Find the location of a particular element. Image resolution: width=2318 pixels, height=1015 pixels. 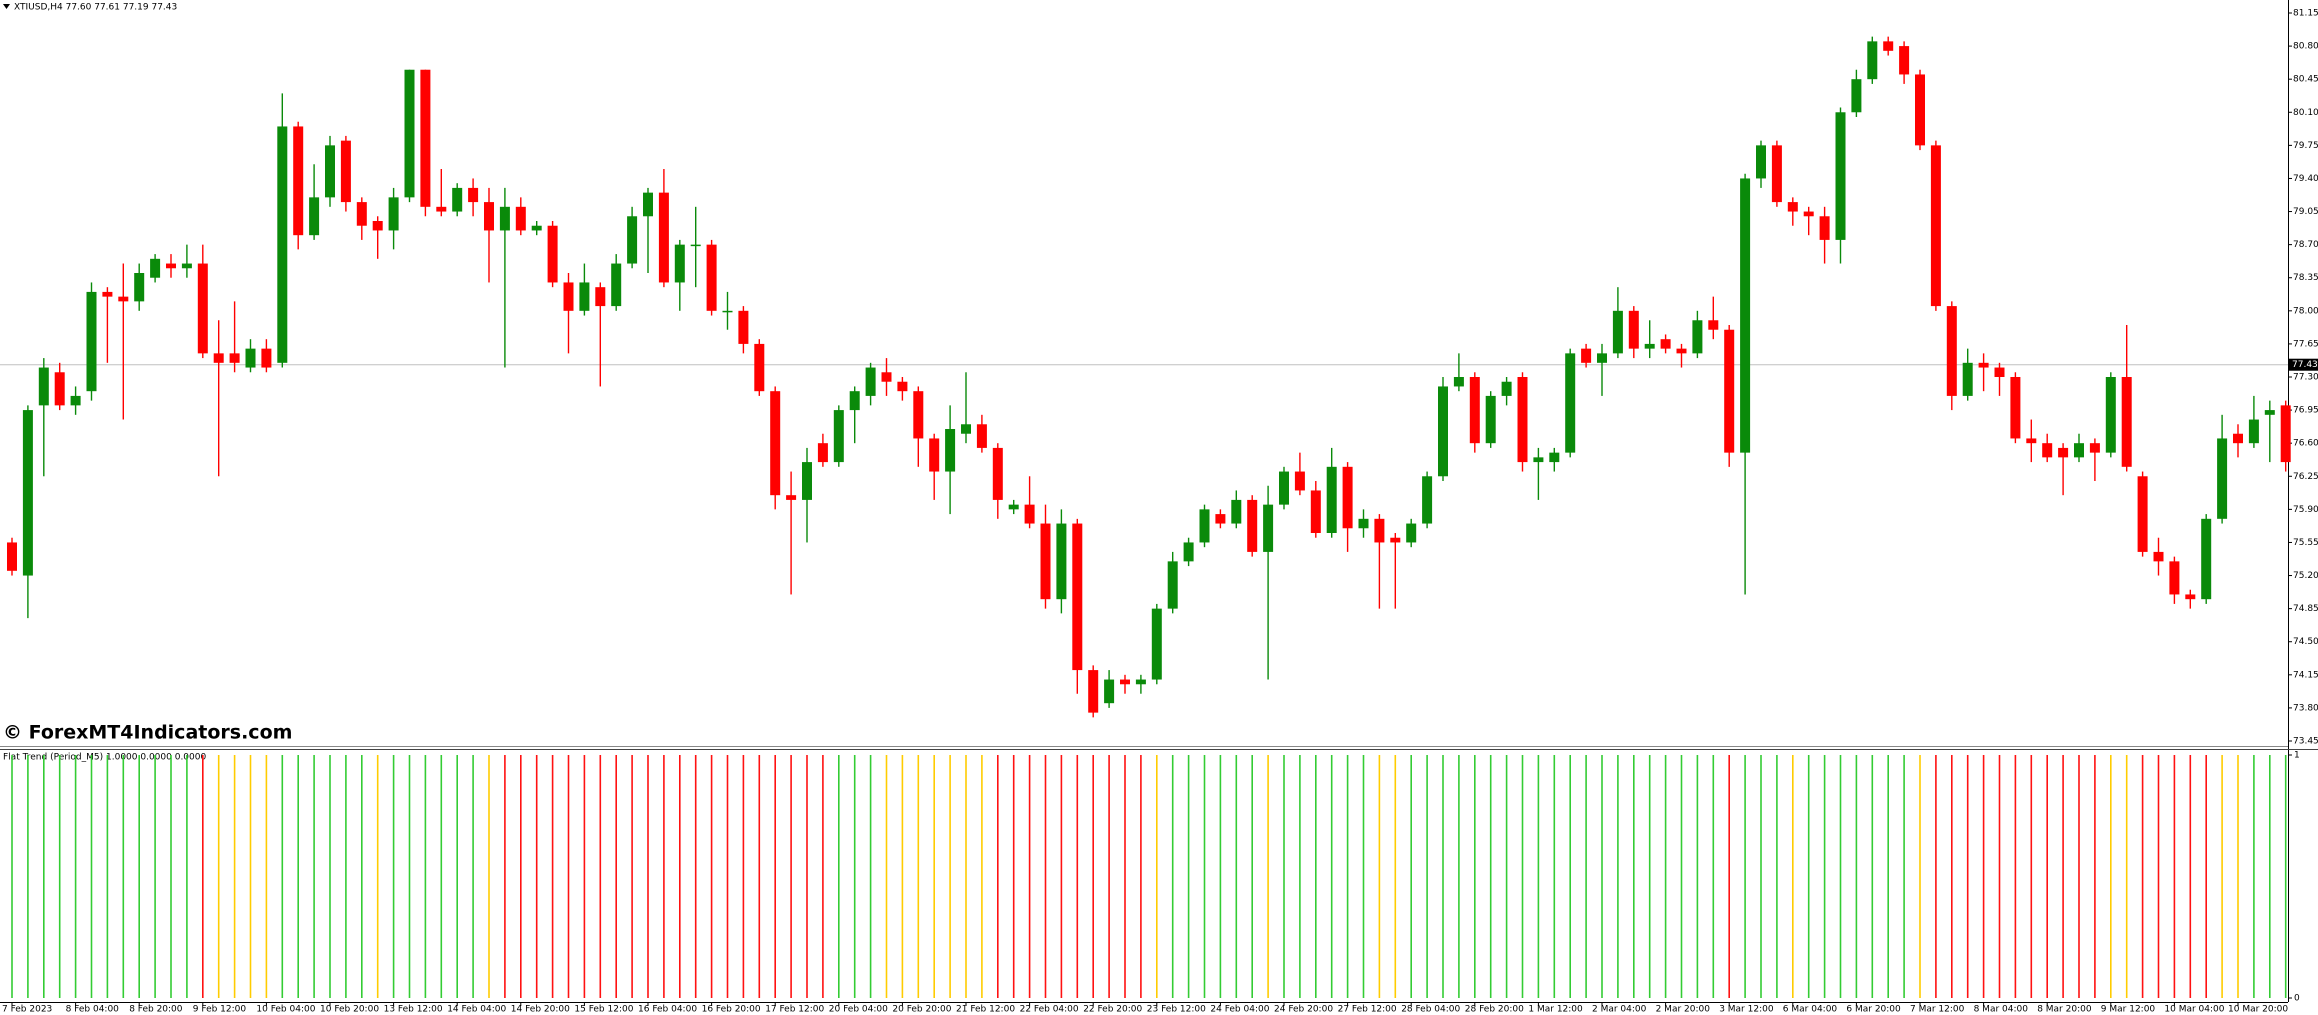

x-tick-label: 20 Feb 20:00 is located at coordinates (921, 1010).